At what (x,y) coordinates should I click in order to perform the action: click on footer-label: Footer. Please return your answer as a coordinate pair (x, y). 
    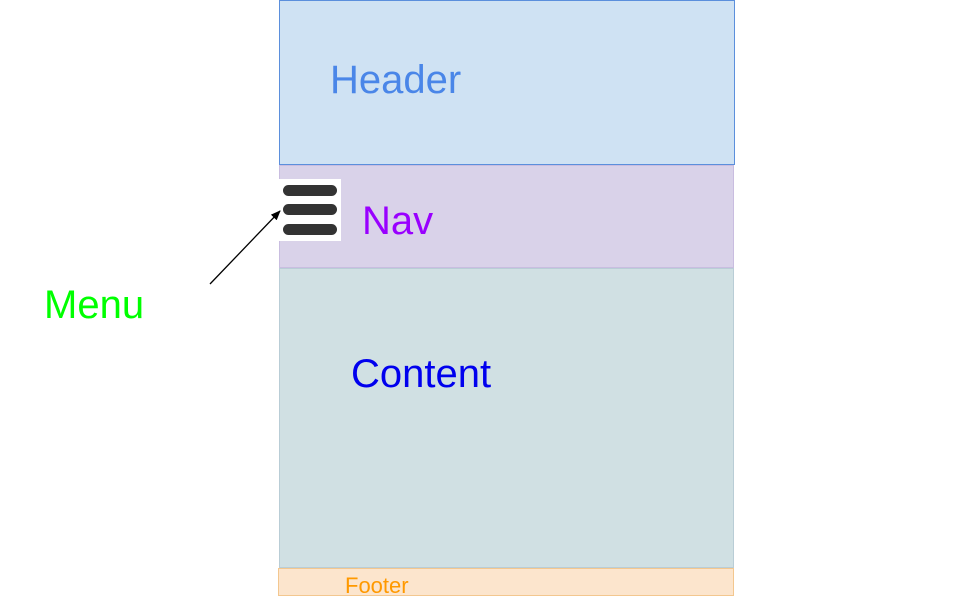
    Looking at the image, I should click on (377, 585).